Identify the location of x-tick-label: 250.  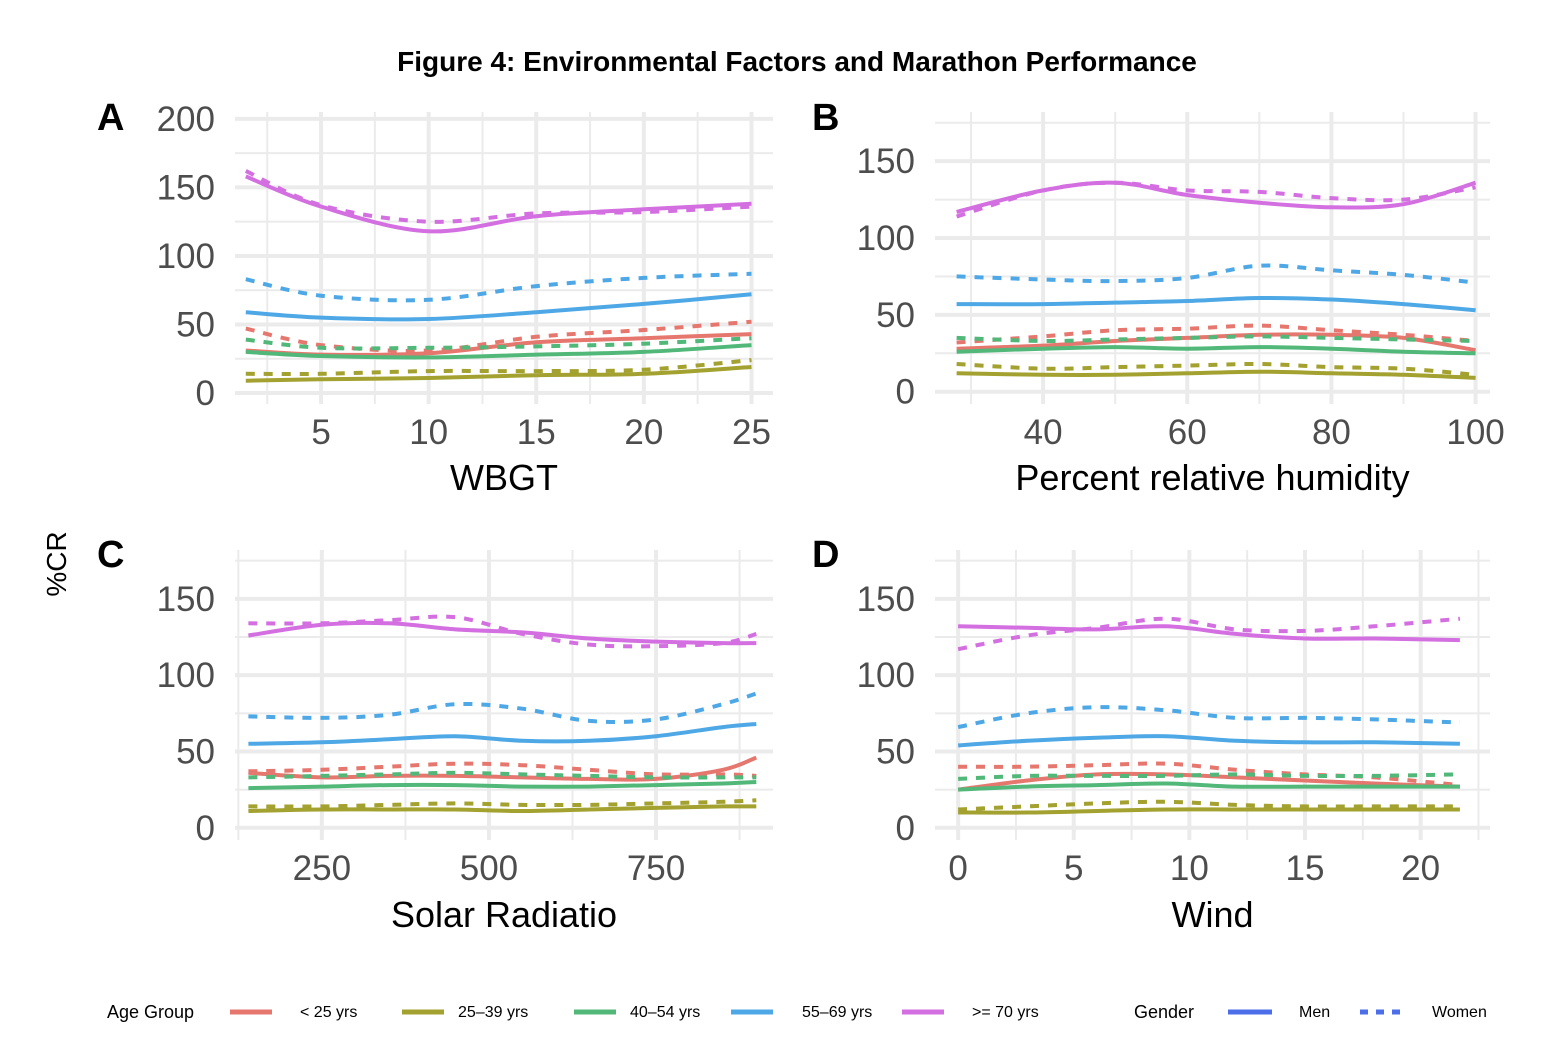
(322, 868).